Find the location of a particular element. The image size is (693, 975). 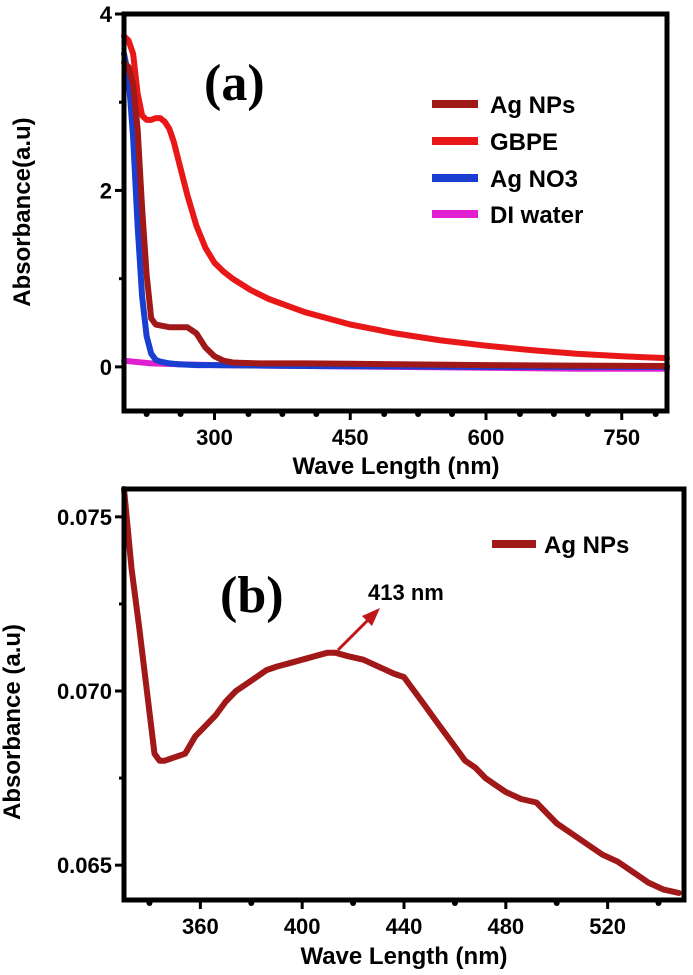

panel-a-ylabel: Absorbance(a.u) is located at coordinates (22, 211).